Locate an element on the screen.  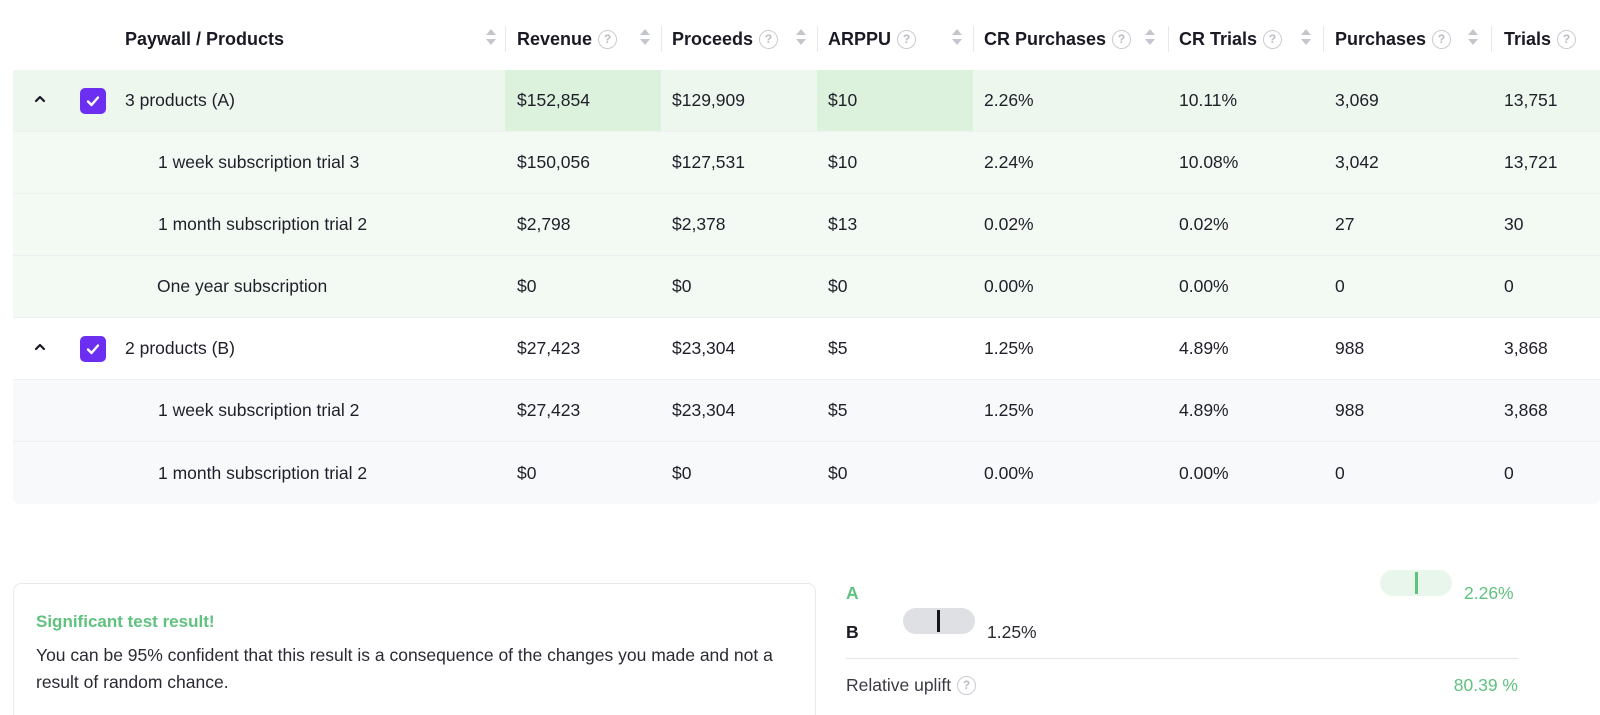
cell-purchases: 27 is located at coordinates (1345, 224).